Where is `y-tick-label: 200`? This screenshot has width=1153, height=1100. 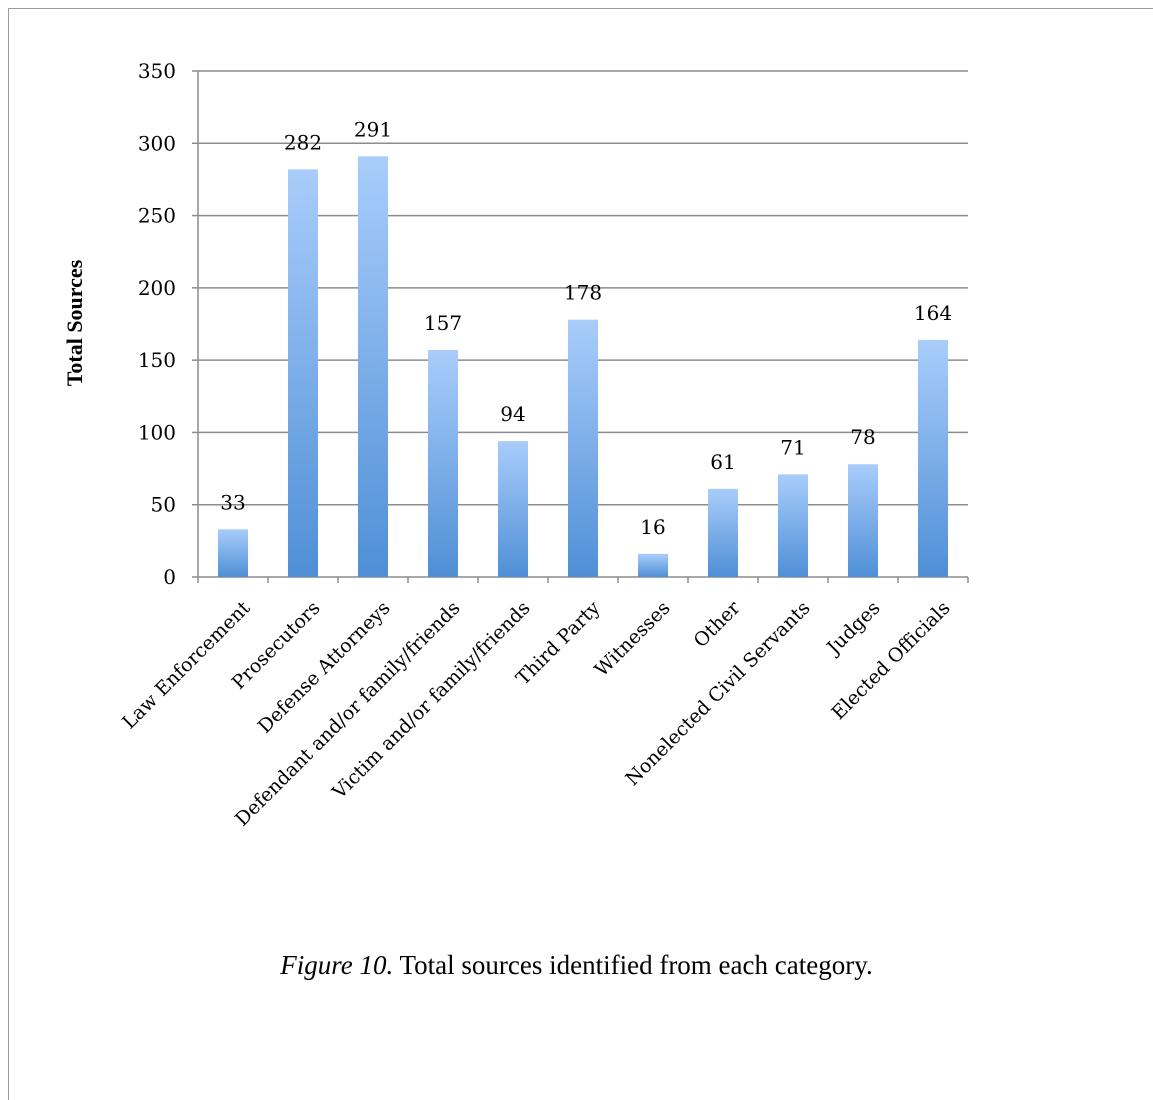
y-tick-label: 200 is located at coordinates (157, 288).